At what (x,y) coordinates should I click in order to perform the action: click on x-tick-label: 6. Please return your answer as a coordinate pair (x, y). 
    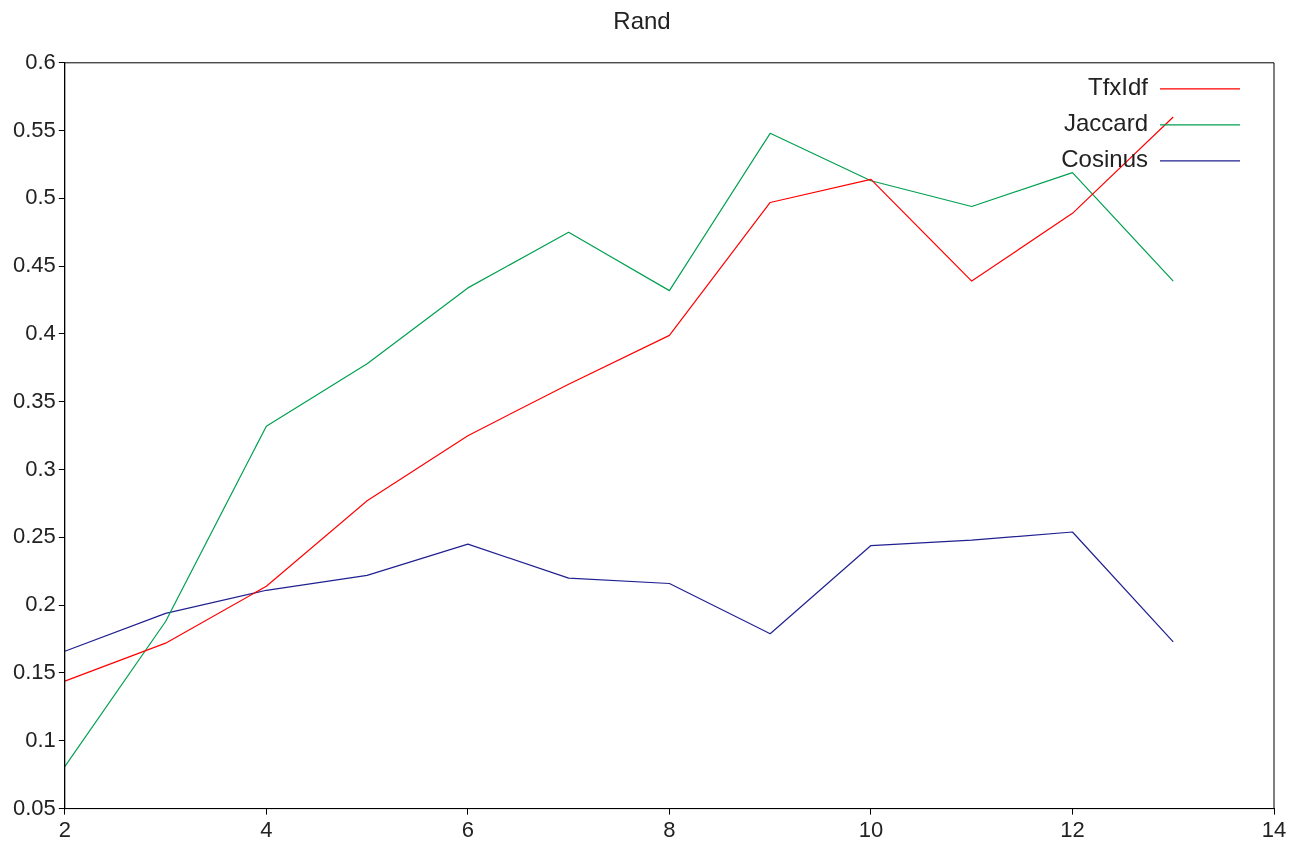
    Looking at the image, I should click on (467, 829).